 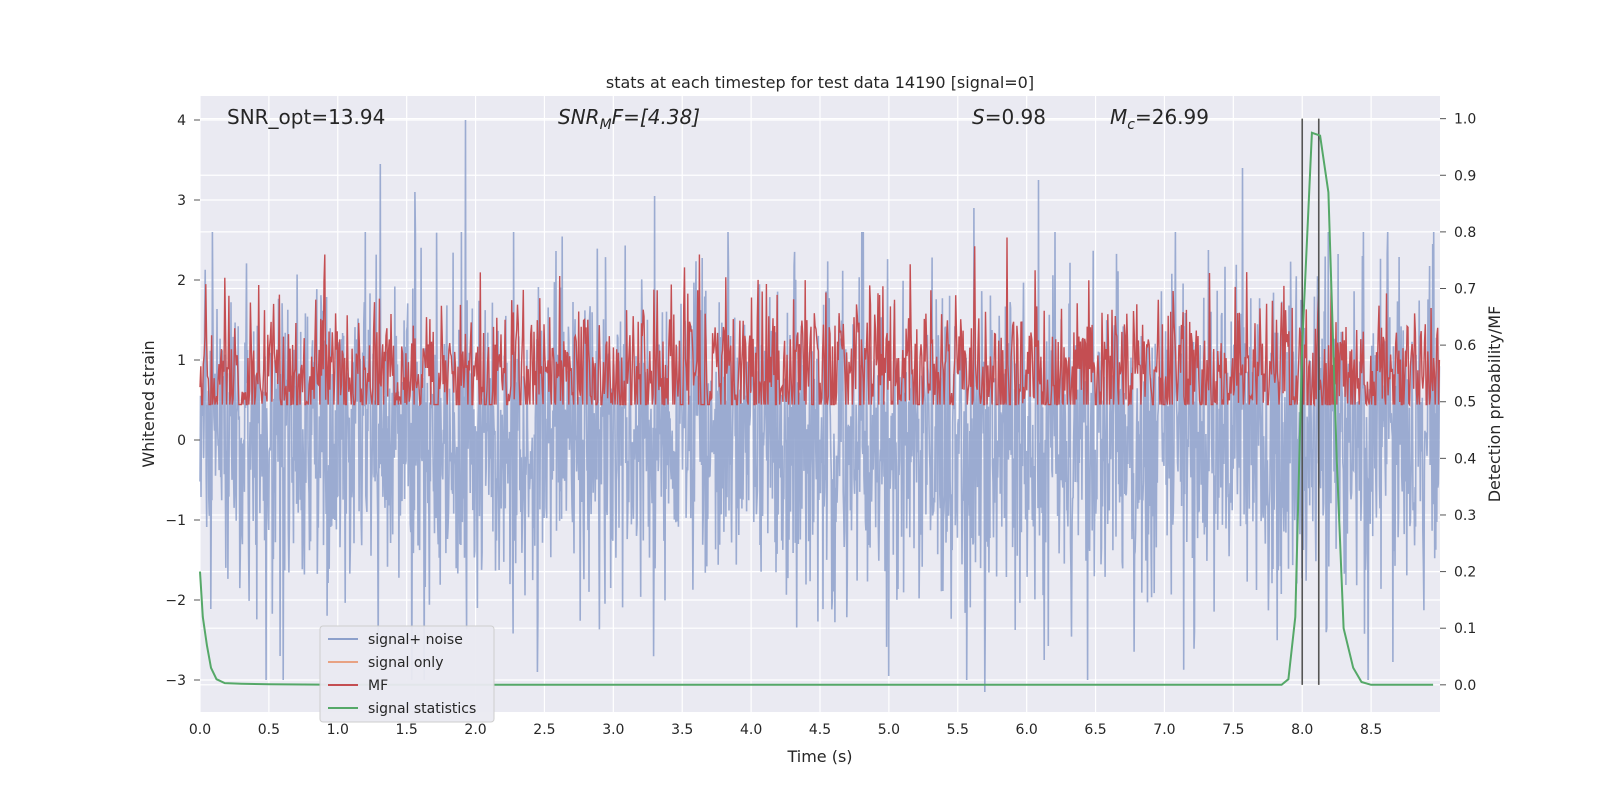 I want to click on legend-label-signal-only: signal only, so click(x=405, y=663).